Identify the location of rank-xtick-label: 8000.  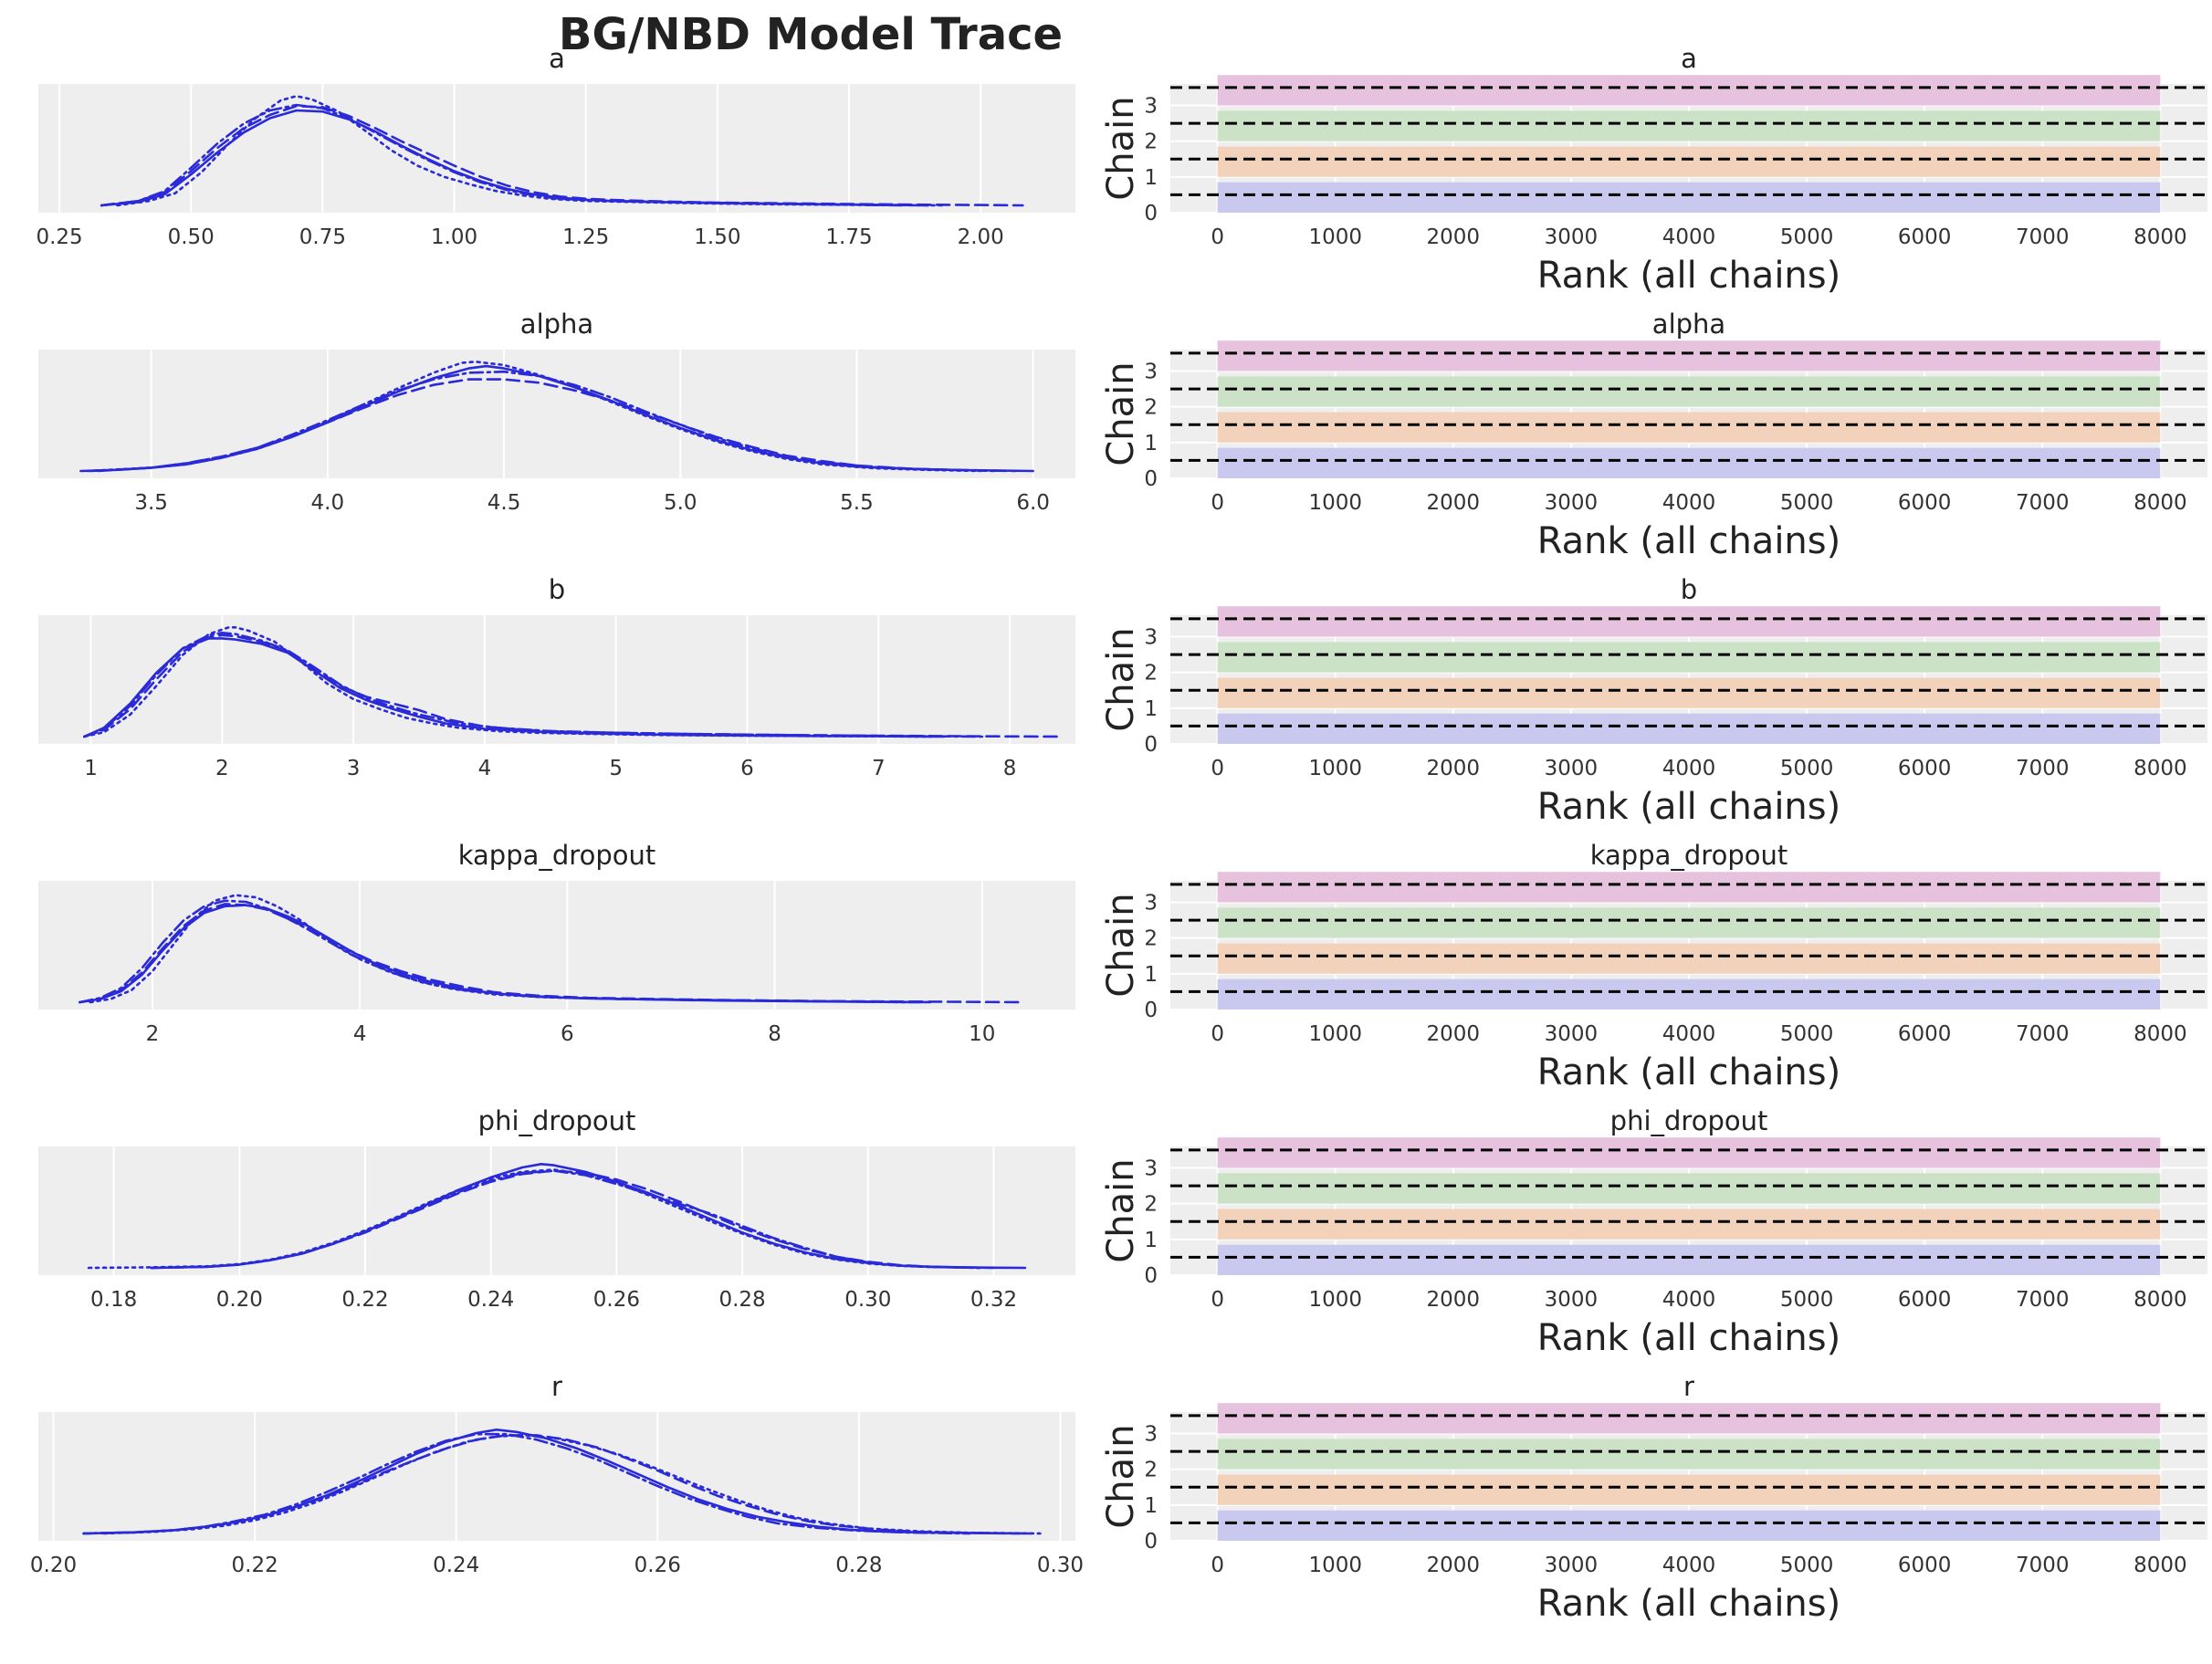
(2160, 1034).